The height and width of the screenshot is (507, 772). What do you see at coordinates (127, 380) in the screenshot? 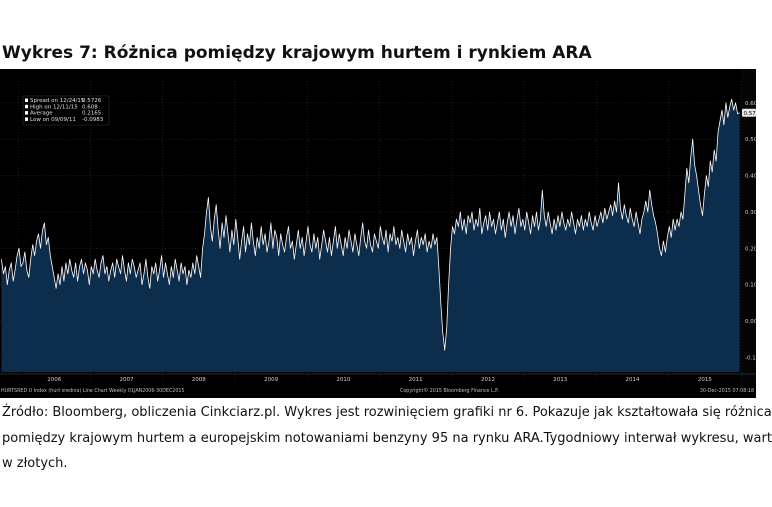
I see `x-tick-label: 2007` at bounding box center [127, 380].